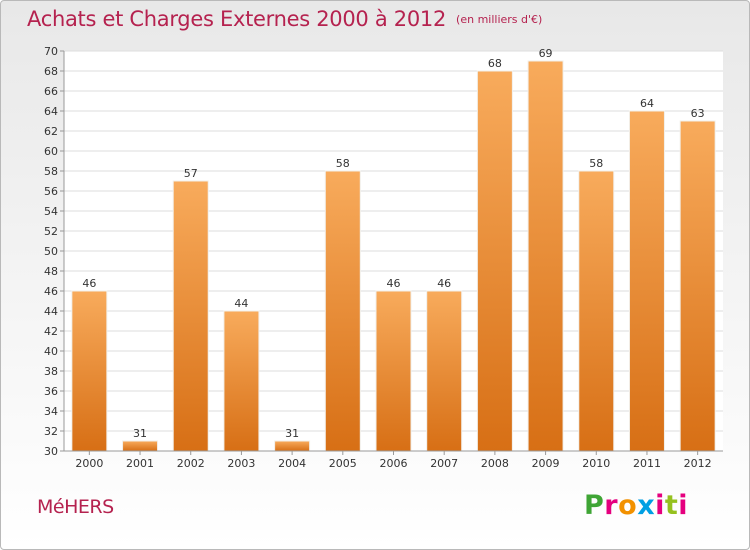  I want to click on x-tick-label-2002: 2002, so click(191, 463).